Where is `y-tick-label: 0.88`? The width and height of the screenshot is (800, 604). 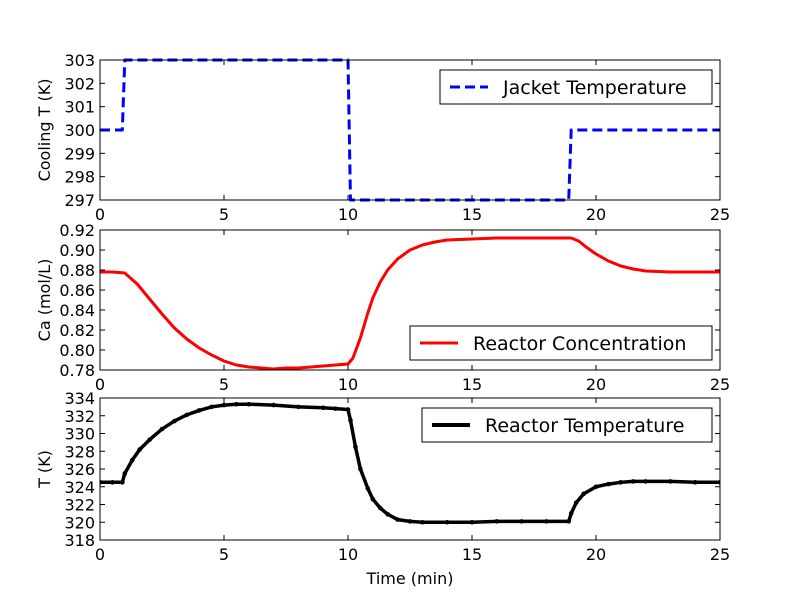 y-tick-label: 0.88 is located at coordinates (77, 270).